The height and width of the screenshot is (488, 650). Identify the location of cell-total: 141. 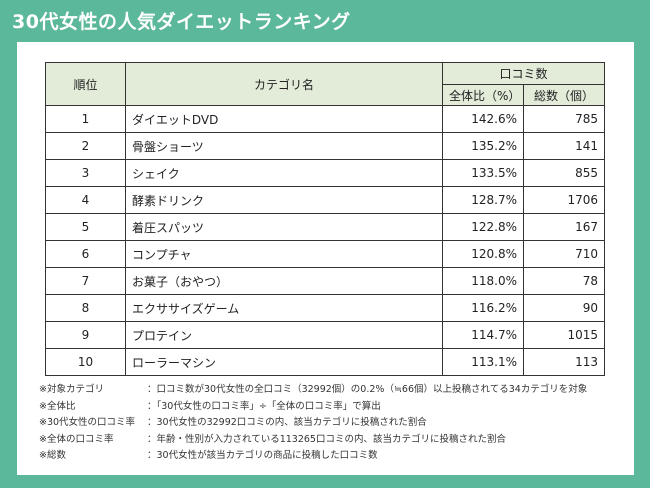
(564, 146).